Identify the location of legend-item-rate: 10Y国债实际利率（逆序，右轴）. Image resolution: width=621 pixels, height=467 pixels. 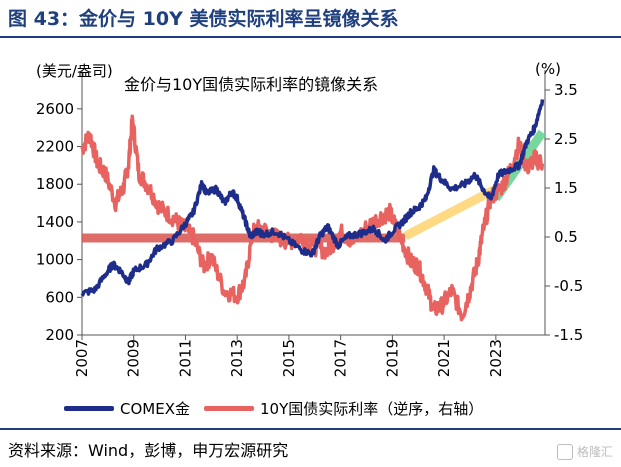
(343, 408).